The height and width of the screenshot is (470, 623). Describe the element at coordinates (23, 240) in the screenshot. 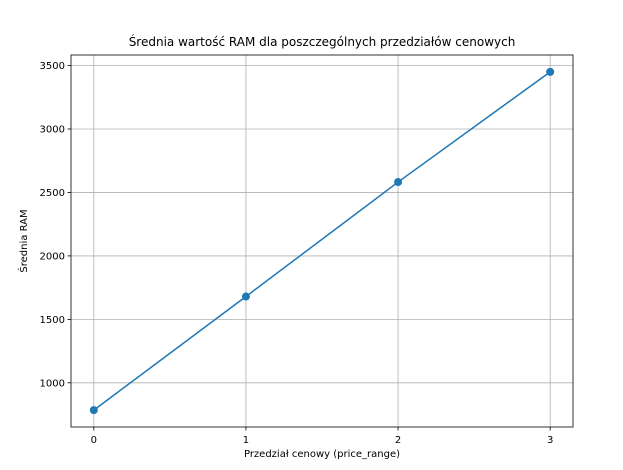

I see `y-axis-label: Średnia RAM` at that location.